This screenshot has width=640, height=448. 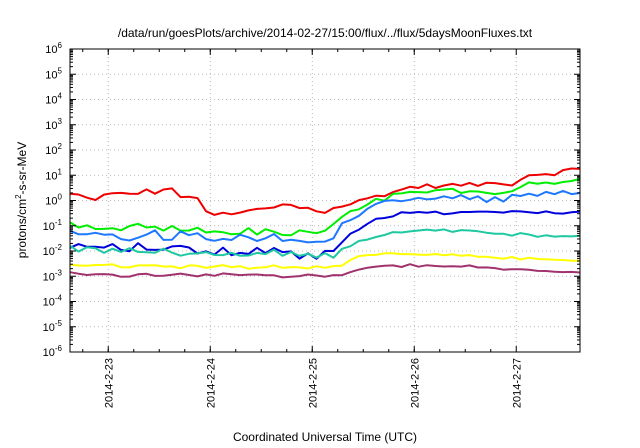 What do you see at coordinates (53, 301) in the screenshot?
I see `y-tick-label: 10⁻⁴` at bounding box center [53, 301].